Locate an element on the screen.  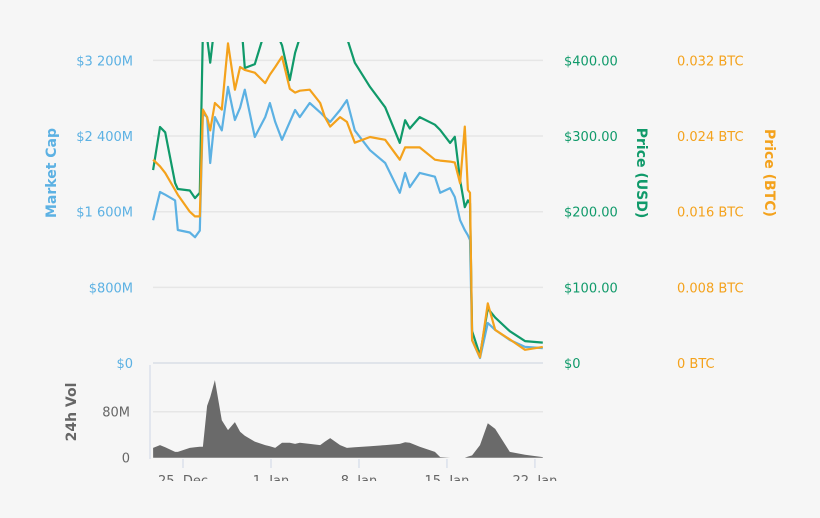
price-btc-tick-label: 0 BTC is located at coordinates (696, 364).